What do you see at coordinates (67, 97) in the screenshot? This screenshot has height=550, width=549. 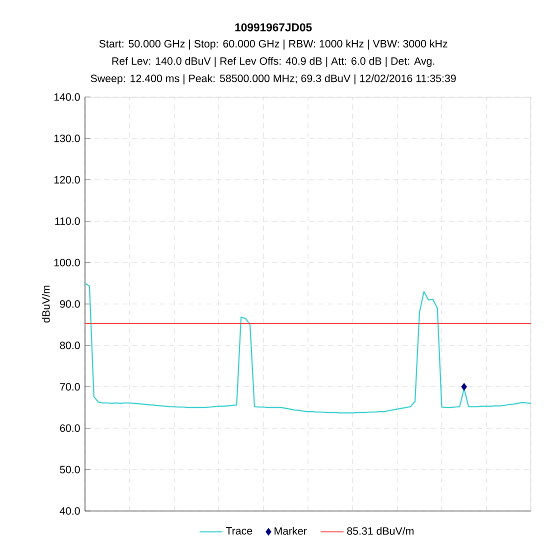 I see `y-tick-label: 140.0` at bounding box center [67, 97].